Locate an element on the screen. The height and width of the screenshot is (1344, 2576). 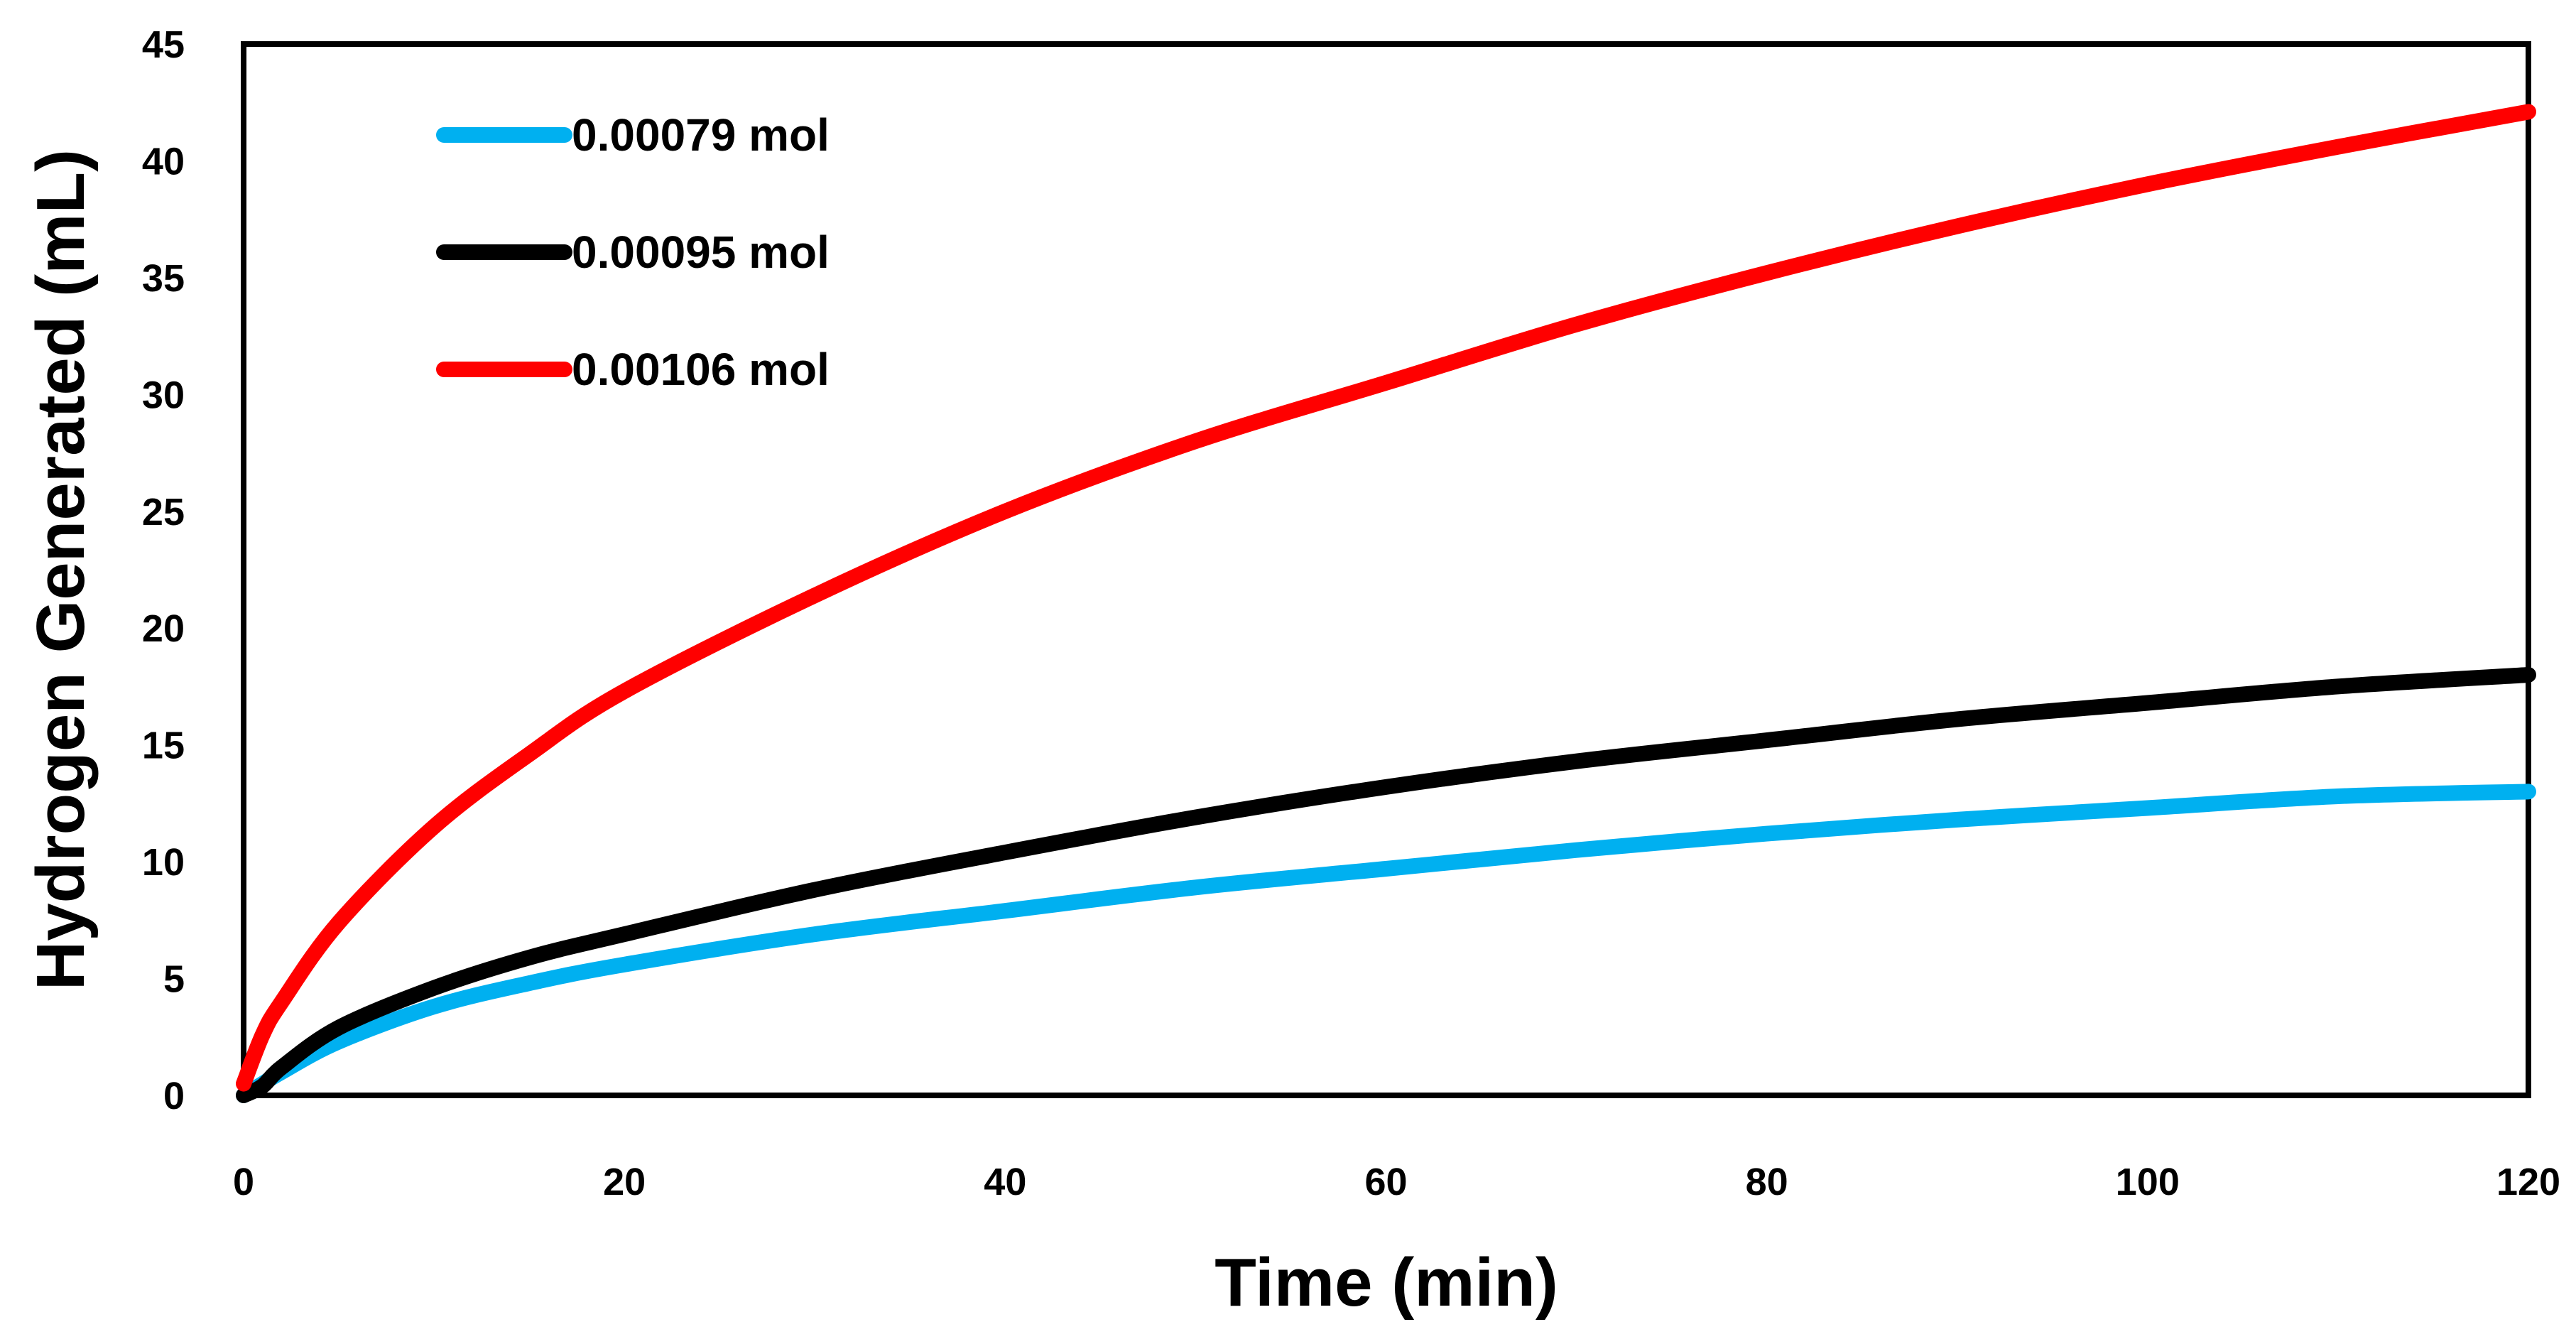
y-tick-label: 5 is located at coordinates (174, 980).